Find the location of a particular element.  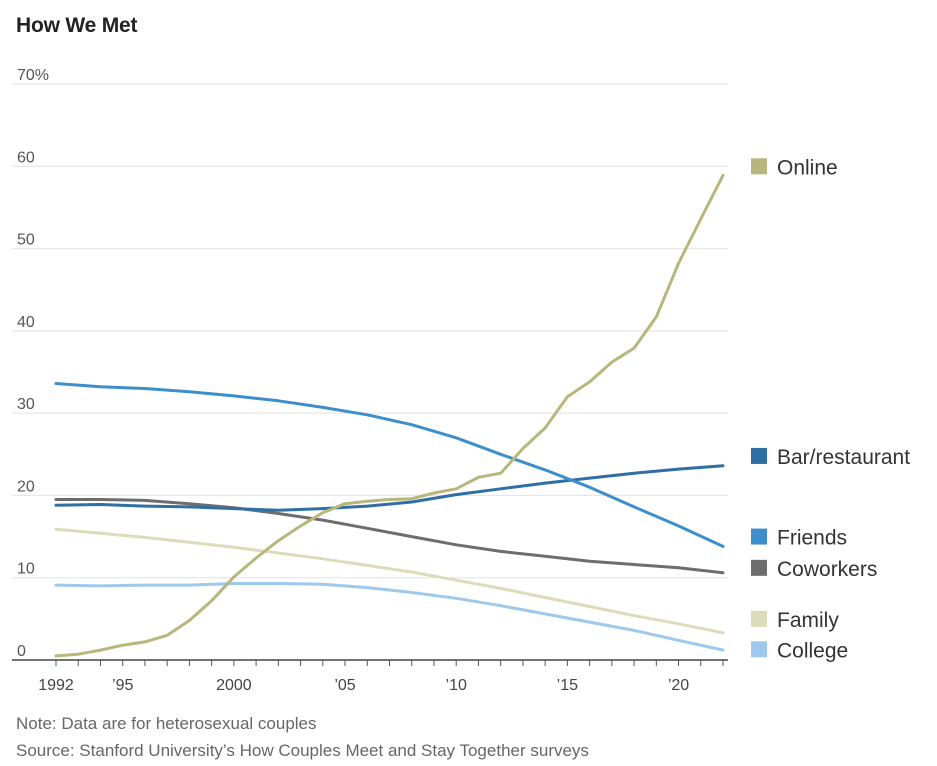

legend-label-college: College is located at coordinates (812, 650).